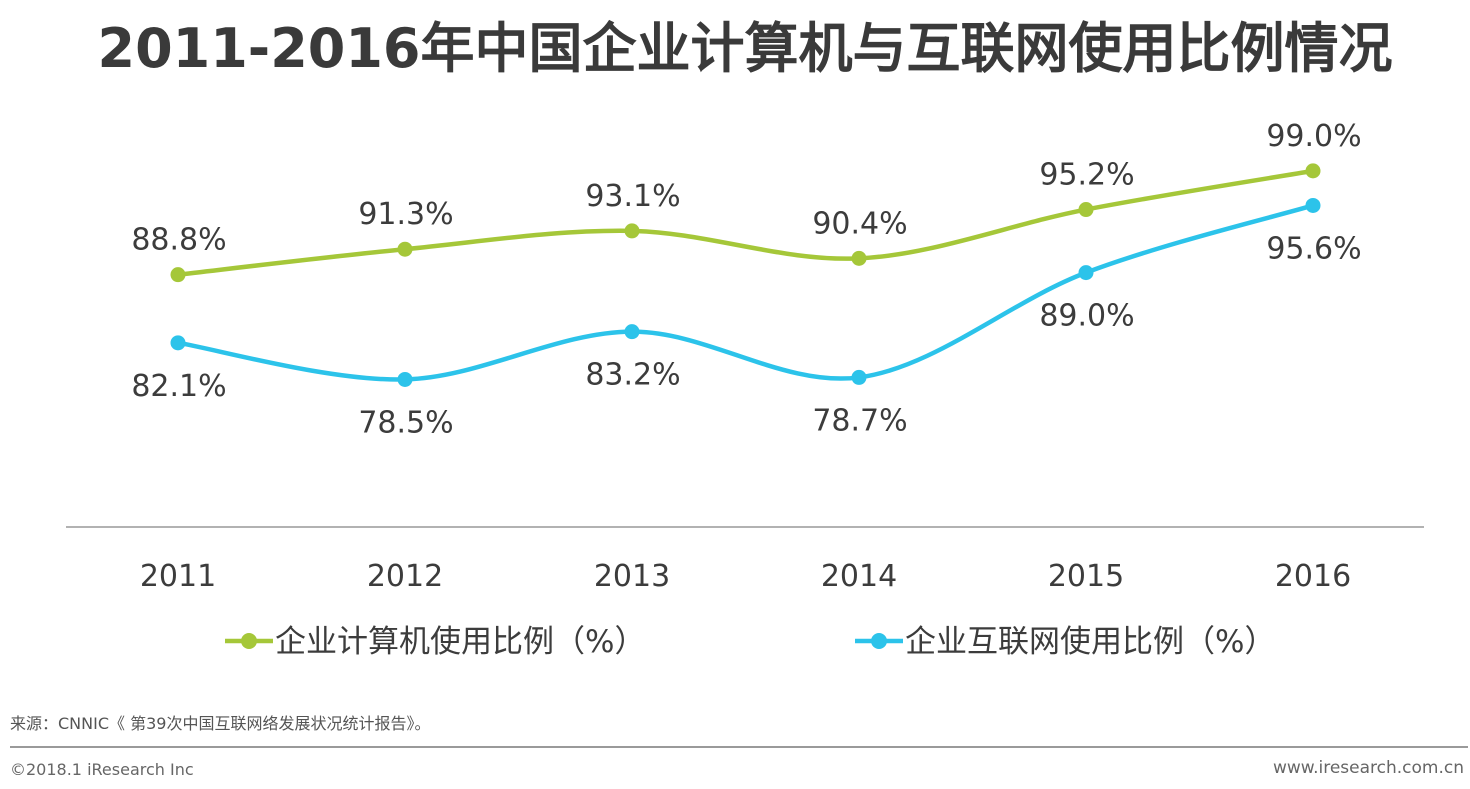 The height and width of the screenshot is (789, 1470). What do you see at coordinates (745, 576) in the screenshot?
I see `x-tick-labels: 2011 2012 2013 2014 2015 2016` at bounding box center [745, 576].